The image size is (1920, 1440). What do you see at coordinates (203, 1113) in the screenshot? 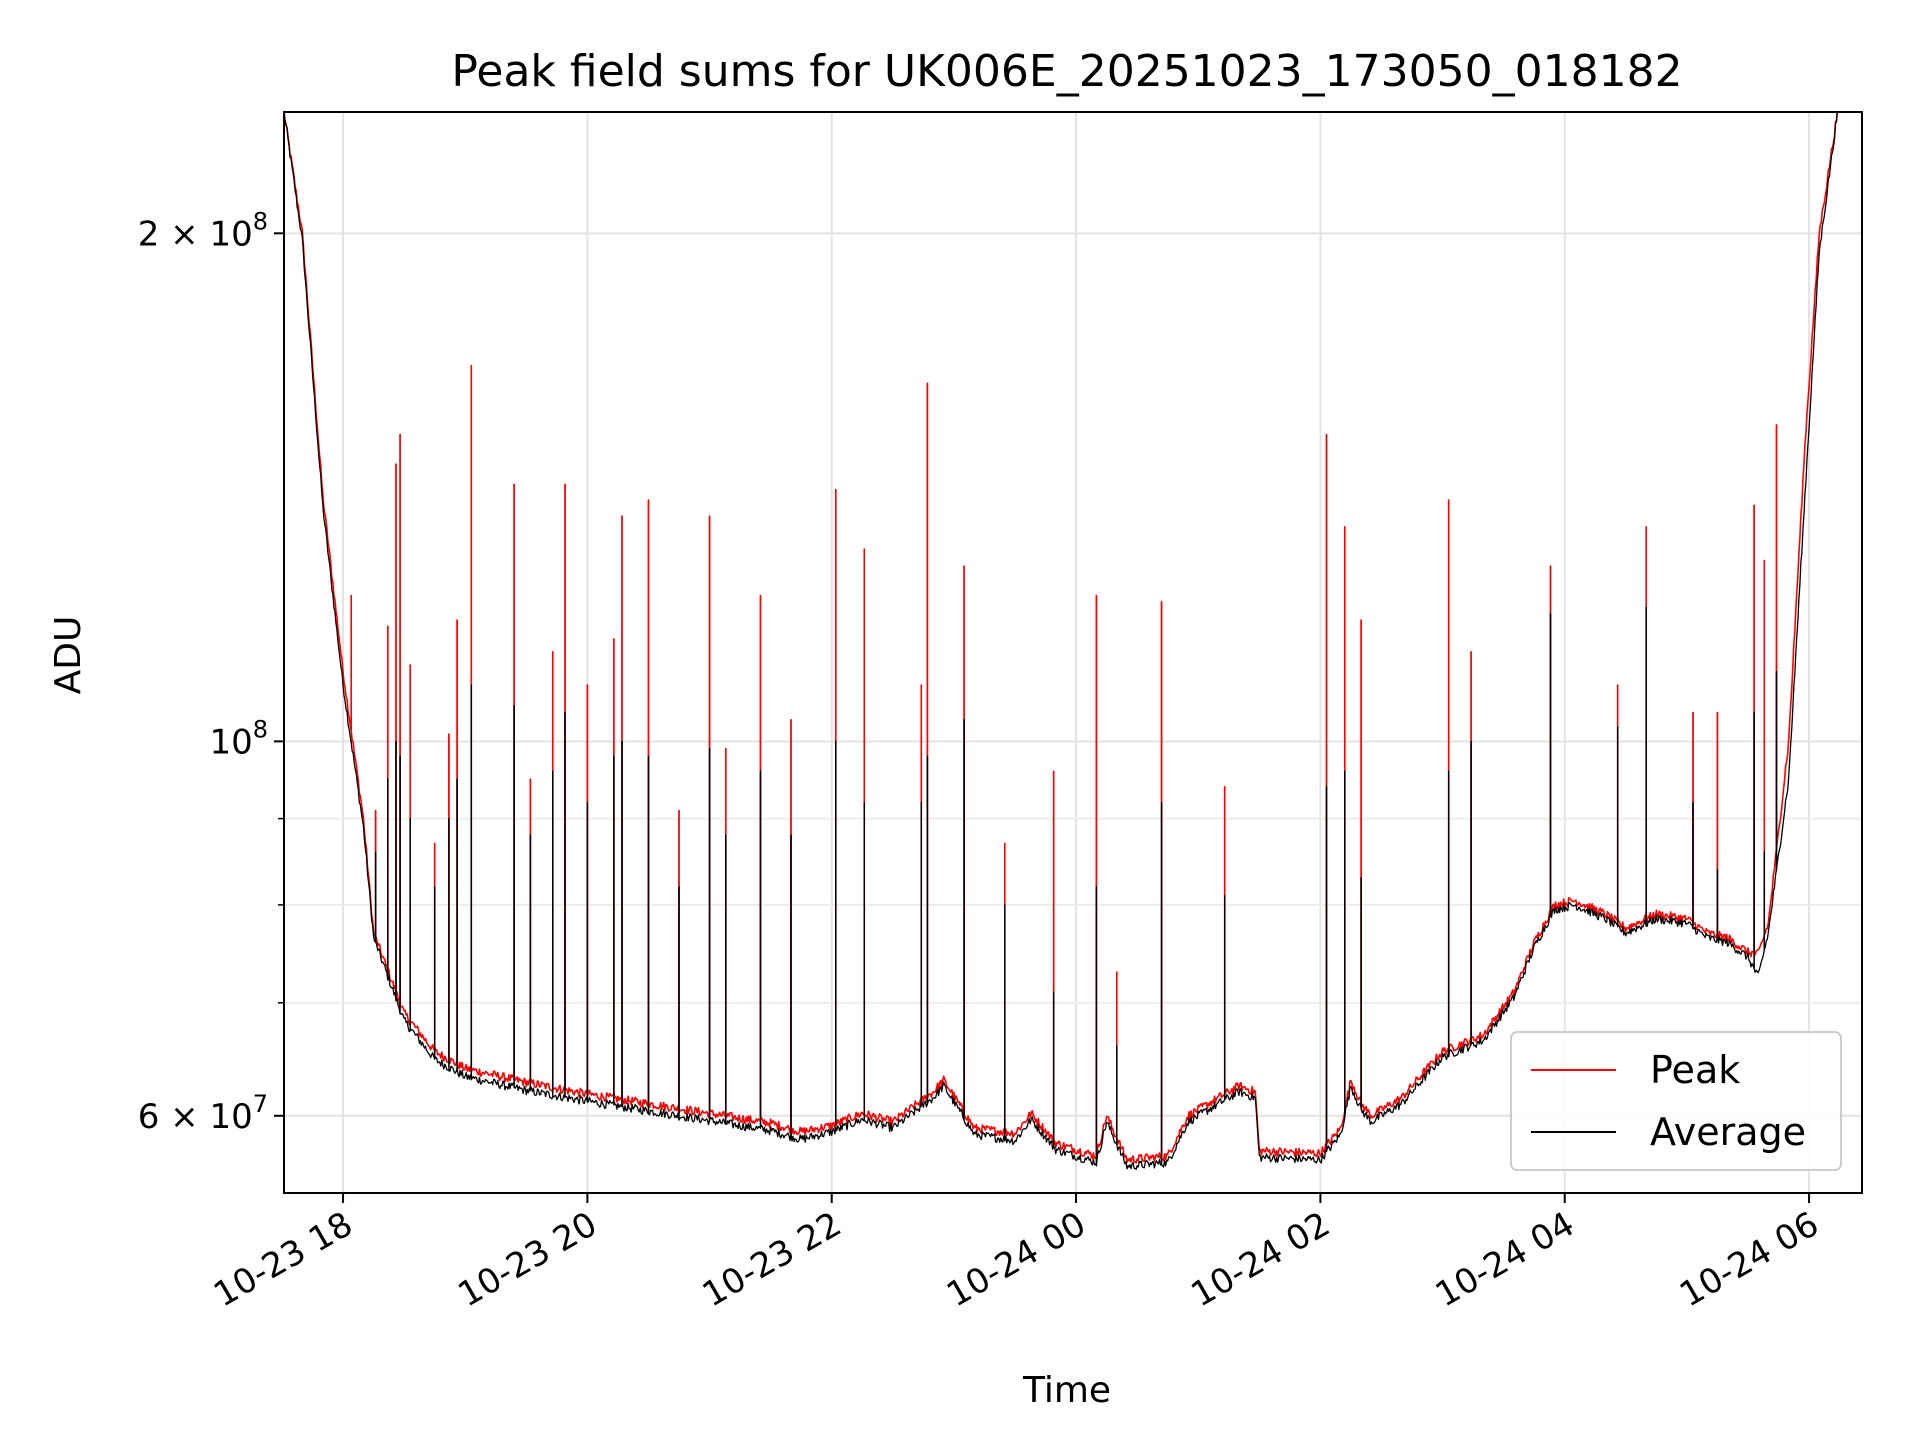
I see `y-tick-label: 6 × 107` at bounding box center [203, 1113].